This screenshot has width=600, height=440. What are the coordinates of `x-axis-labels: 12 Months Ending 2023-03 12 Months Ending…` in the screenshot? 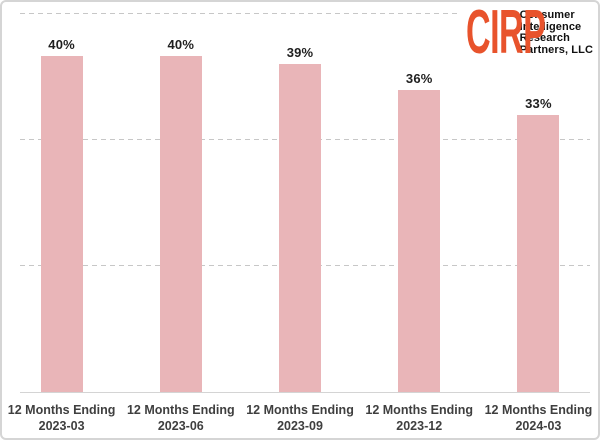 It's located at (300, 418).